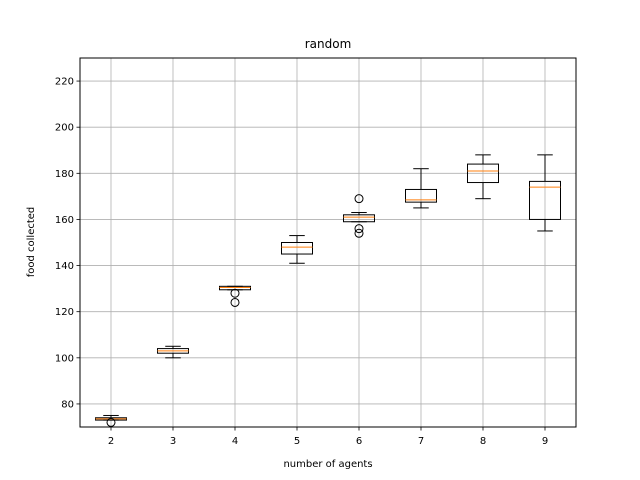 Image resolution: width=640 pixels, height=480 pixels. What do you see at coordinates (67, 404) in the screenshot?
I see `y-tick-label: 80` at bounding box center [67, 404].